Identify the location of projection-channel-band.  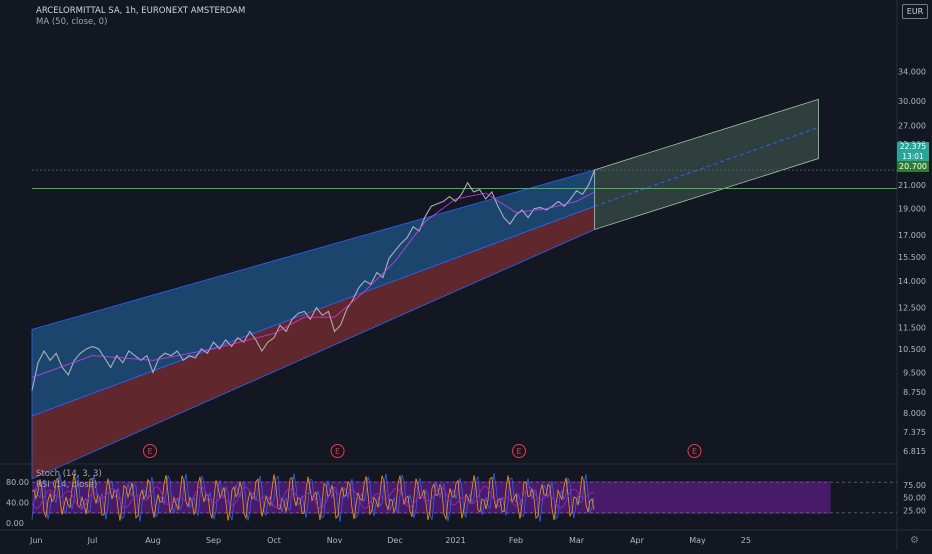
(706, 164).